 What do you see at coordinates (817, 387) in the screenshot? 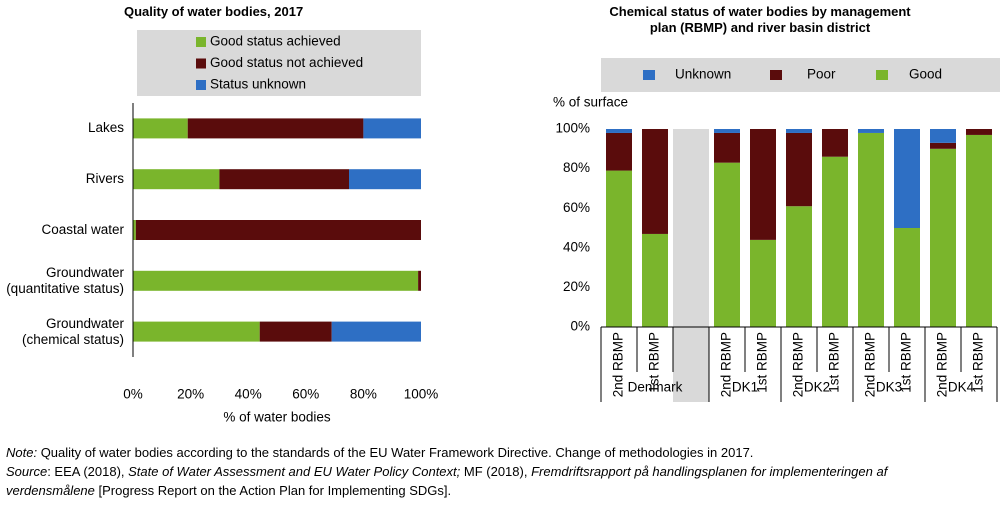
I see `group-label: DK2` at bounding box center [817, 387].